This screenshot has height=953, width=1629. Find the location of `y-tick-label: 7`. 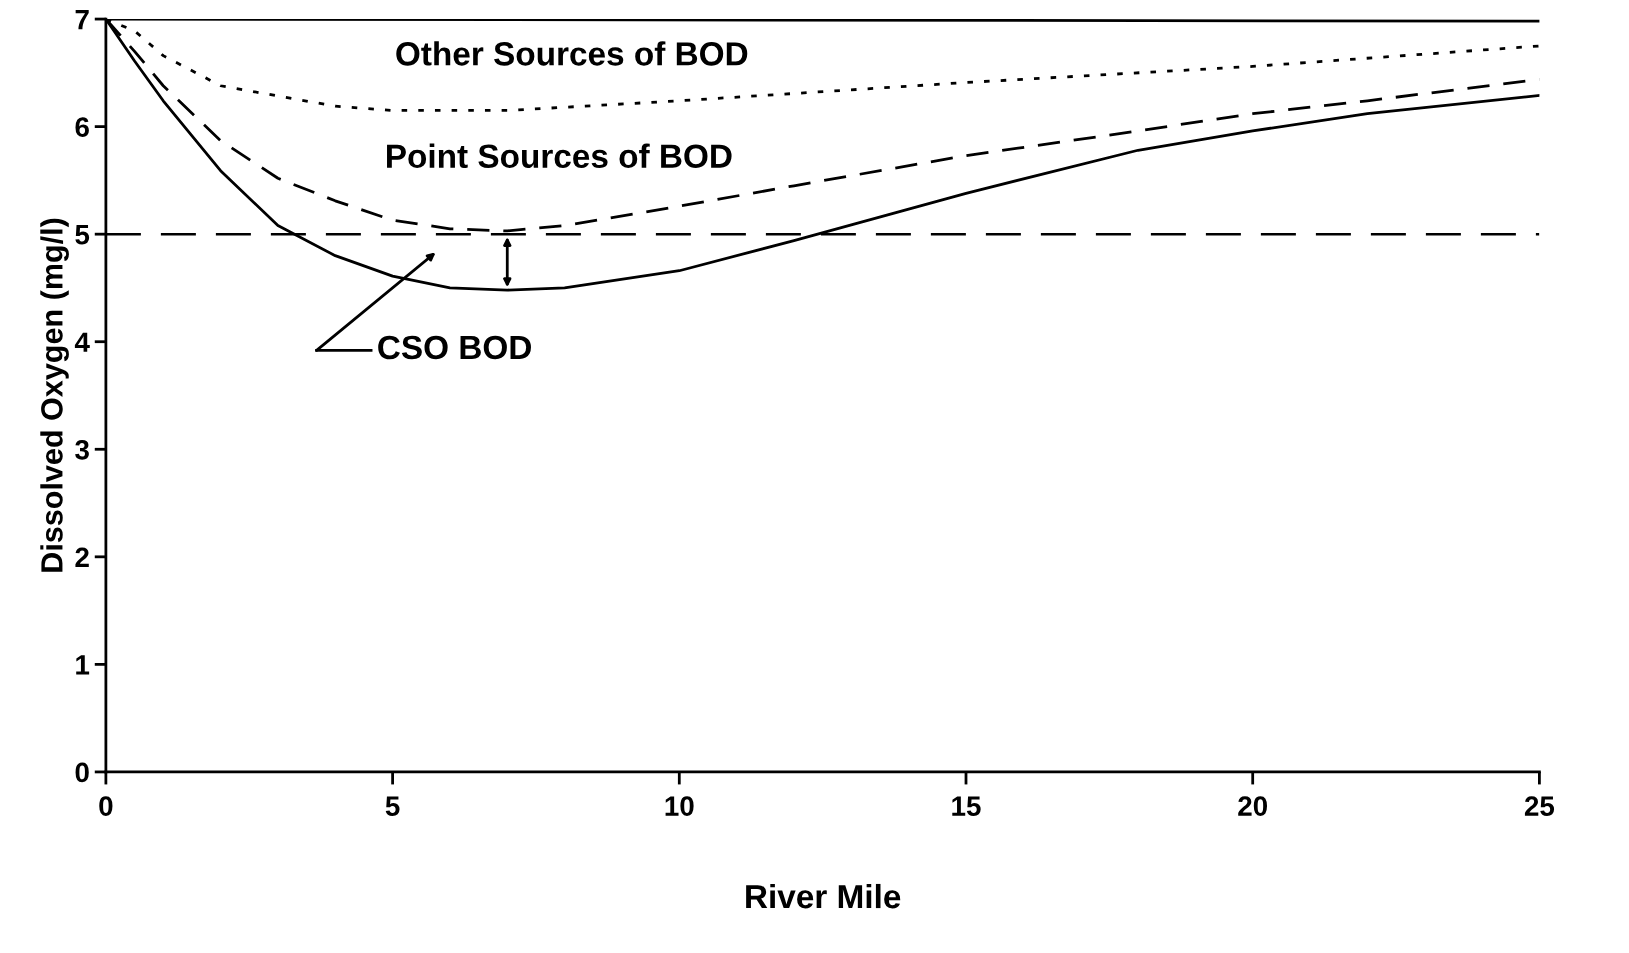

y-tick-label: 7 is located at coordinates (82, 20).